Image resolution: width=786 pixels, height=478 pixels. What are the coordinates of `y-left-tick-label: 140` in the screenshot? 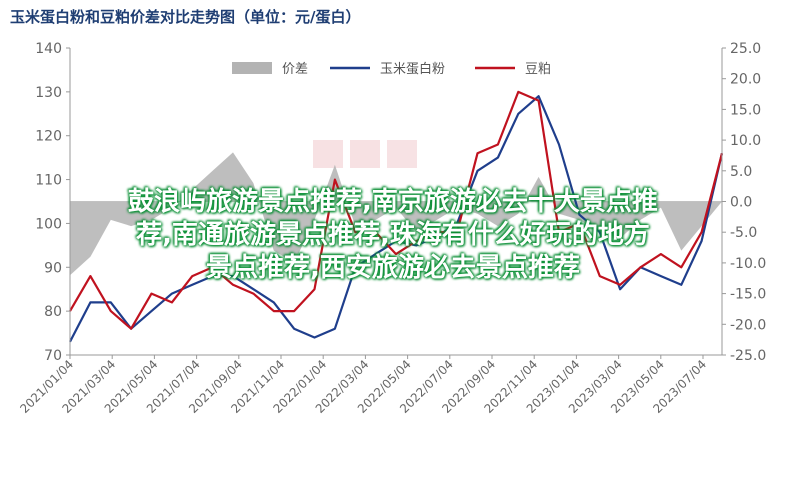 It's located at (48, 49).